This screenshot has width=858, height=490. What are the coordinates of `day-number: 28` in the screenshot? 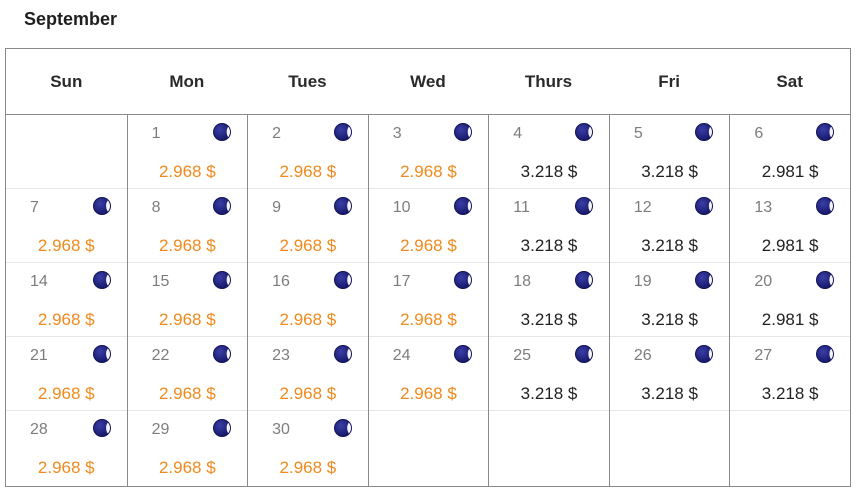 It's located at (39, 429).